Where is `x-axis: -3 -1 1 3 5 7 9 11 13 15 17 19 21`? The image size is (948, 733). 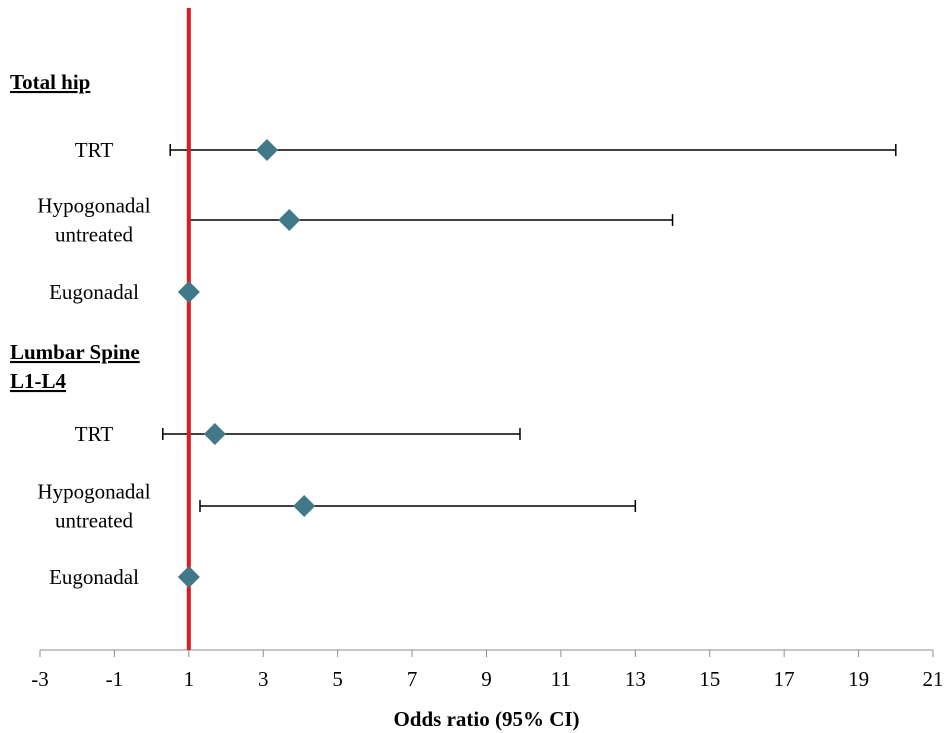
x-axis: -3 -1 1 3 5 7 9 11 13 15 17 19 21 is located at coordinates (487, 670).